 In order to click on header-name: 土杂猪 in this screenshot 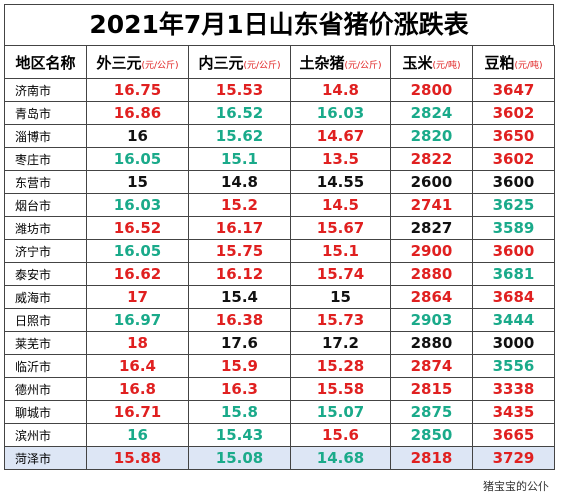, I will do `click(322, 62)`.